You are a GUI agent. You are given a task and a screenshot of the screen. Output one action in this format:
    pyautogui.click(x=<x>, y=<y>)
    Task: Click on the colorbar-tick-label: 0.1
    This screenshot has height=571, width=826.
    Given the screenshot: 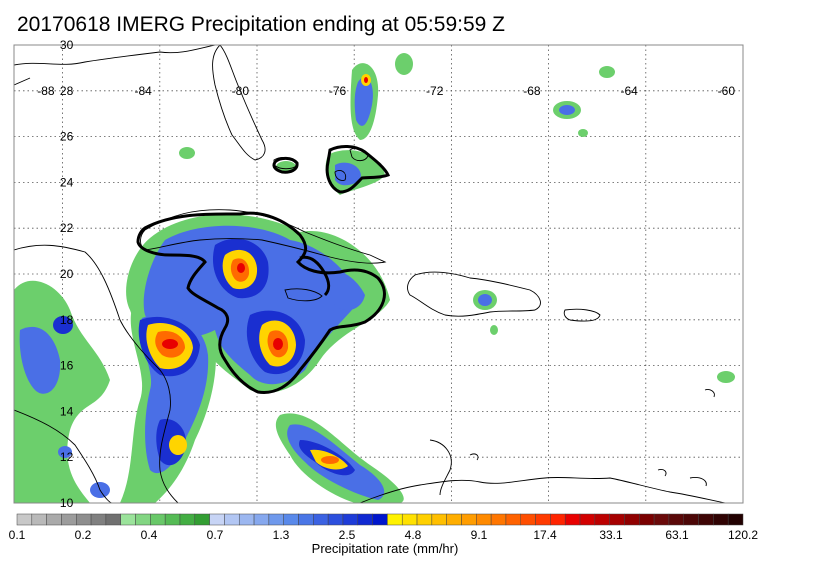 What is the action you would take?
    pyautogui.click(x=17, y=535)
    